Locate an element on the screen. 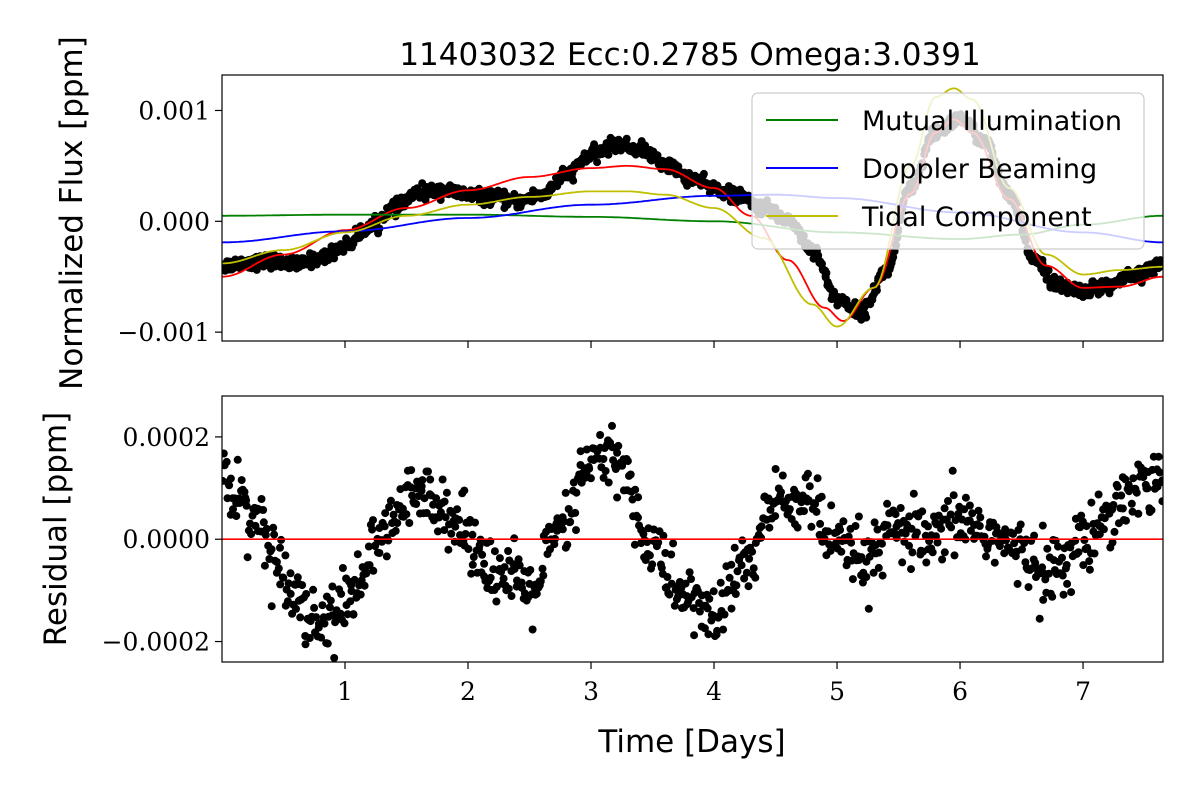  legend-label: Doppler Beaming is located at coordinates (979, 169).